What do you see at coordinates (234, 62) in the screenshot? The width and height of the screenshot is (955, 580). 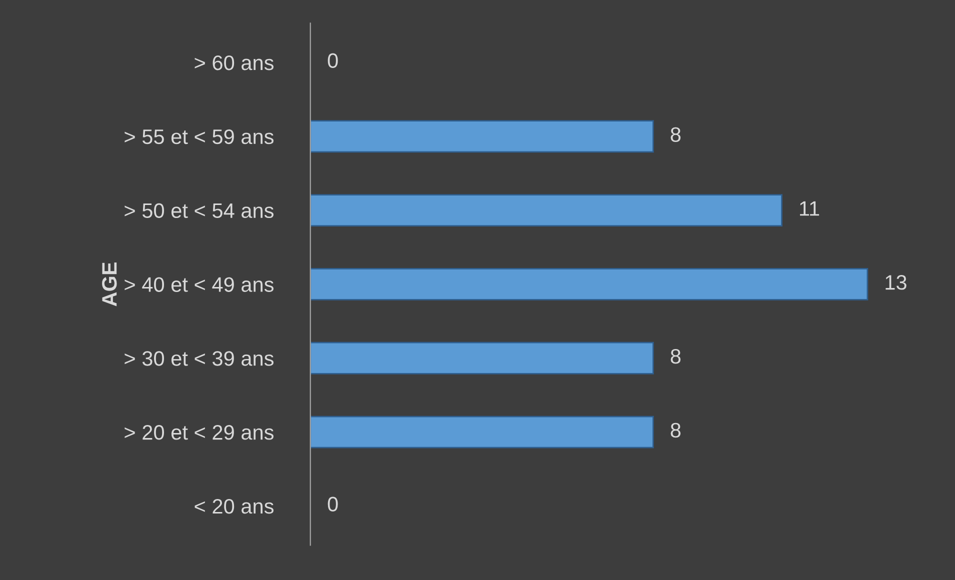 I see `y-tick-label: > 60 ans` at bounding box center [234, 62].